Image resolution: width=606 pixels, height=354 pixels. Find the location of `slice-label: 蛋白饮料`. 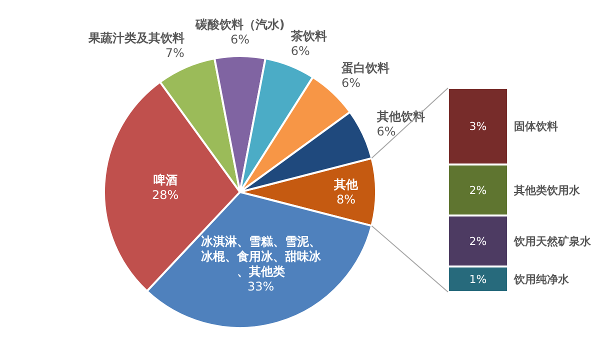

slice-label: 蛋白饮料 is located at coordinates (365, 68).